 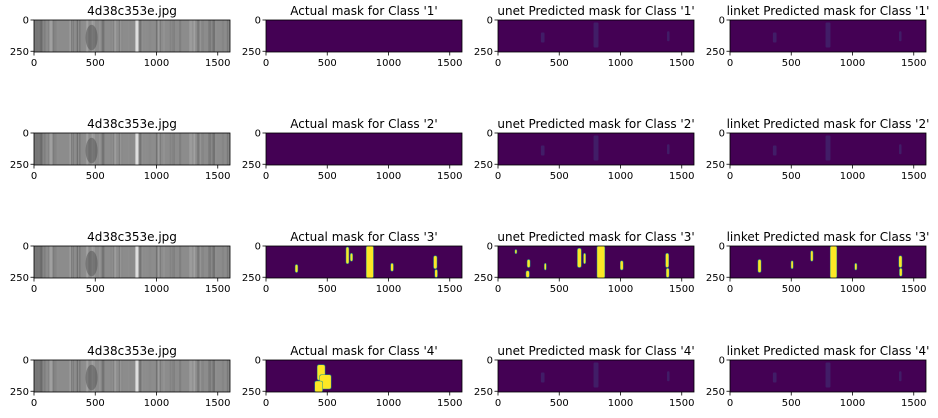 I want to click on photo-edge-shade, so click(x=38, y=36).